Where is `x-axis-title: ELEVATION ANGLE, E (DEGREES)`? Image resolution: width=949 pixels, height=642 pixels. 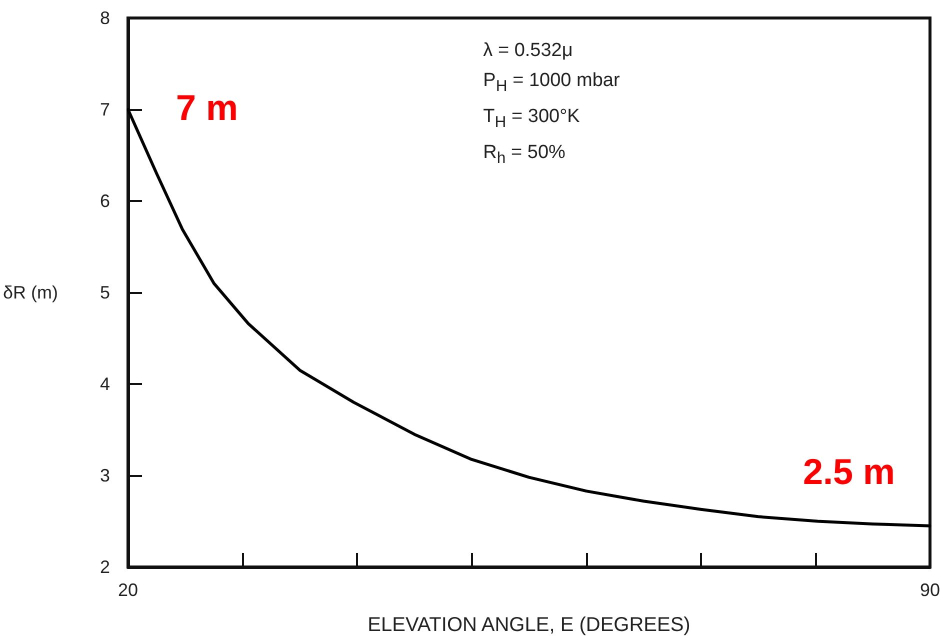
x-axis-title: ELEVATION ANGLE, E (DEGREES) is located at coordinates (529, 625).